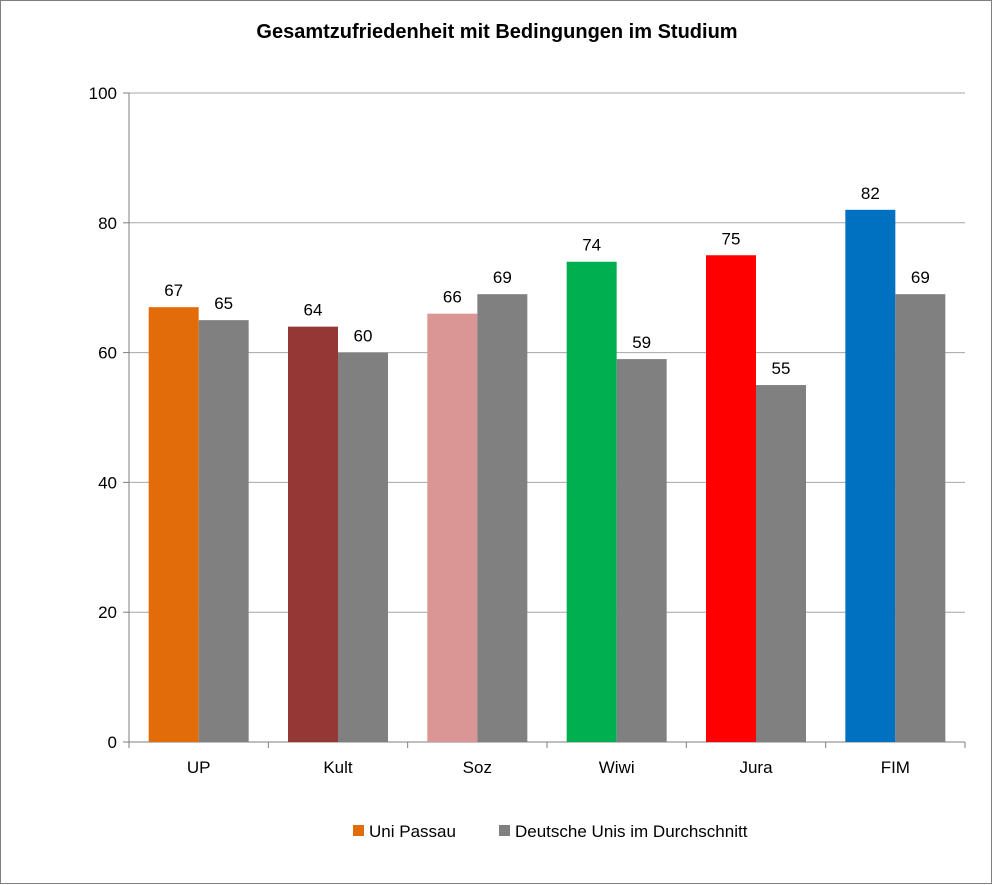  I want to click on y-tick-label: 80, so click(107, 223).